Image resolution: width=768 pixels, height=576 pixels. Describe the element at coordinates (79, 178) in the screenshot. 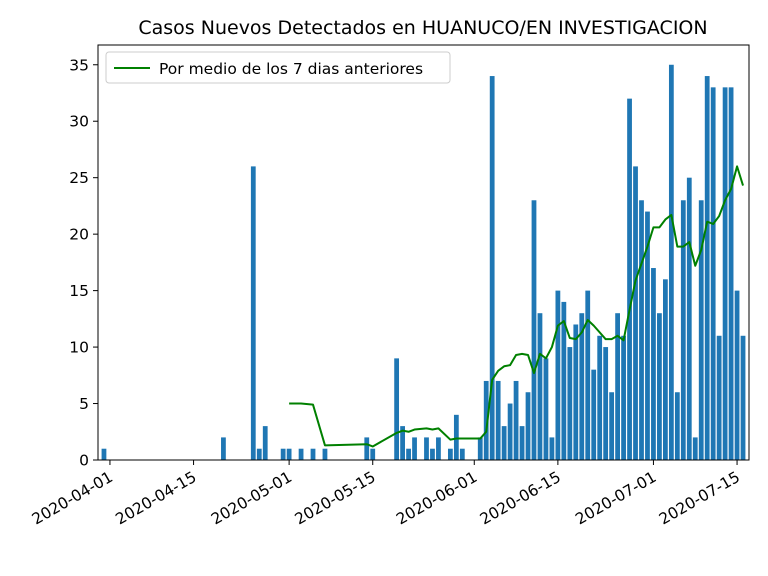

I see `y-tick-label: 25` at that location.